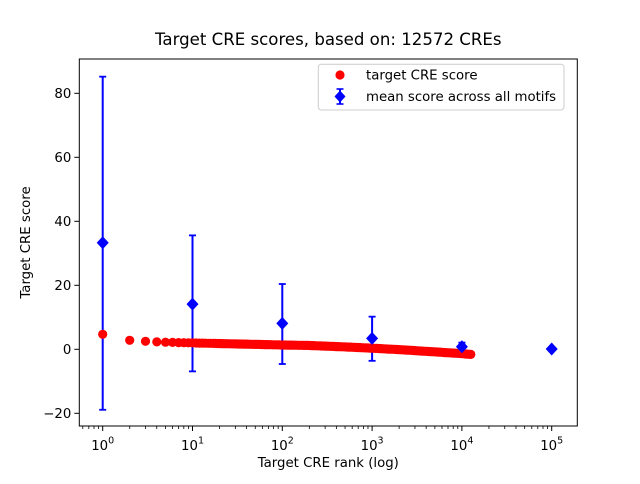 This screenshot has width=640, height=484. I want to click on x-tick-label: 10³, so click(372, 445).